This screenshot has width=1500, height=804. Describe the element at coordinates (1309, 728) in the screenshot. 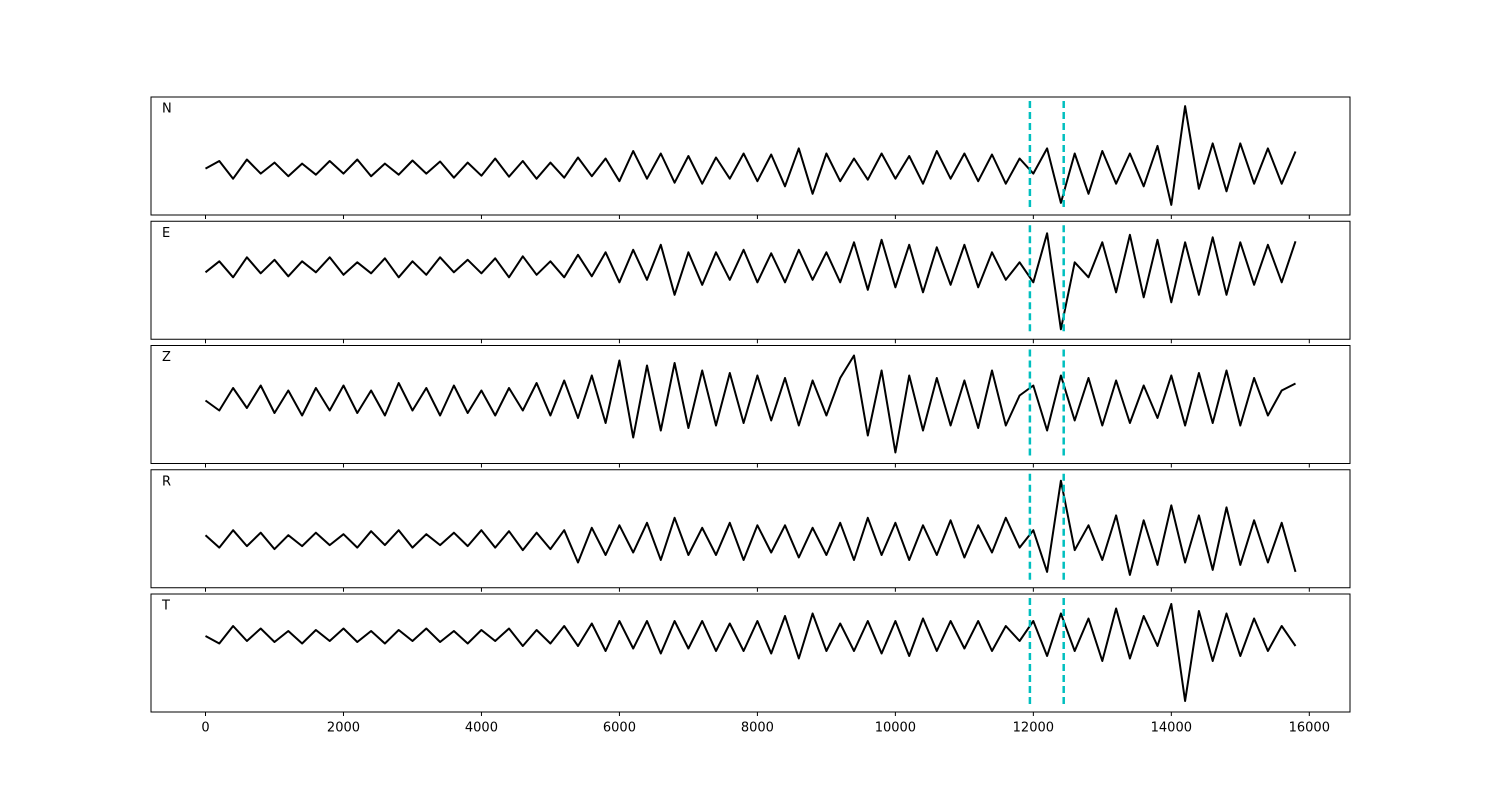

I see `x-tick-label: 16000` at that location.